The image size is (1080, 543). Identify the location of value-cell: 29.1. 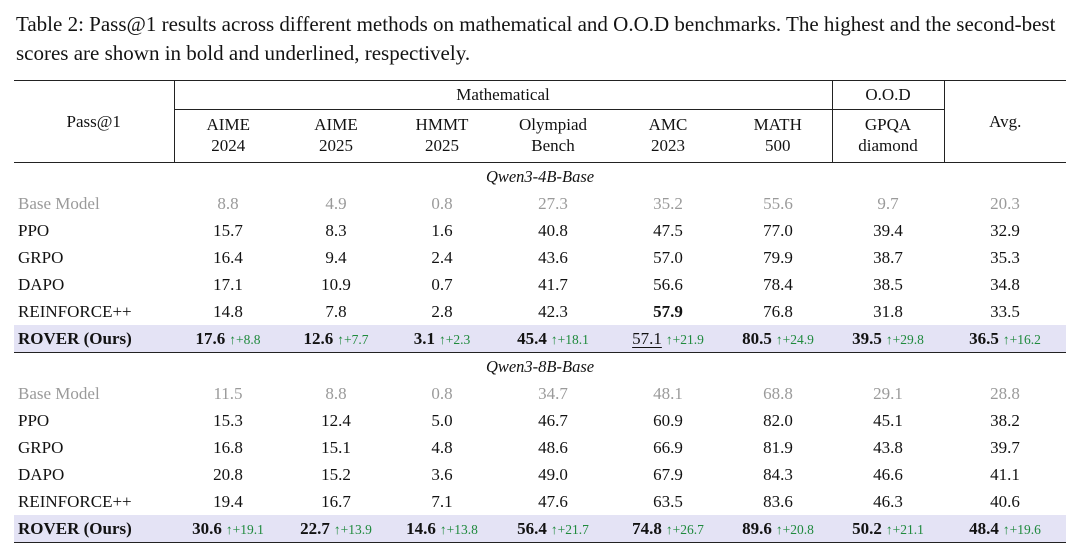
(888, 393).